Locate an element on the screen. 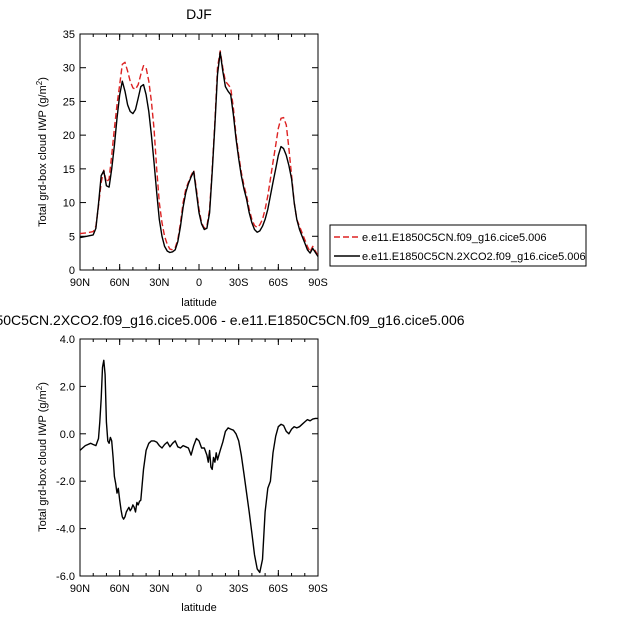  bottom-x-tick-label: 30N is located at coordinates (159, 589).